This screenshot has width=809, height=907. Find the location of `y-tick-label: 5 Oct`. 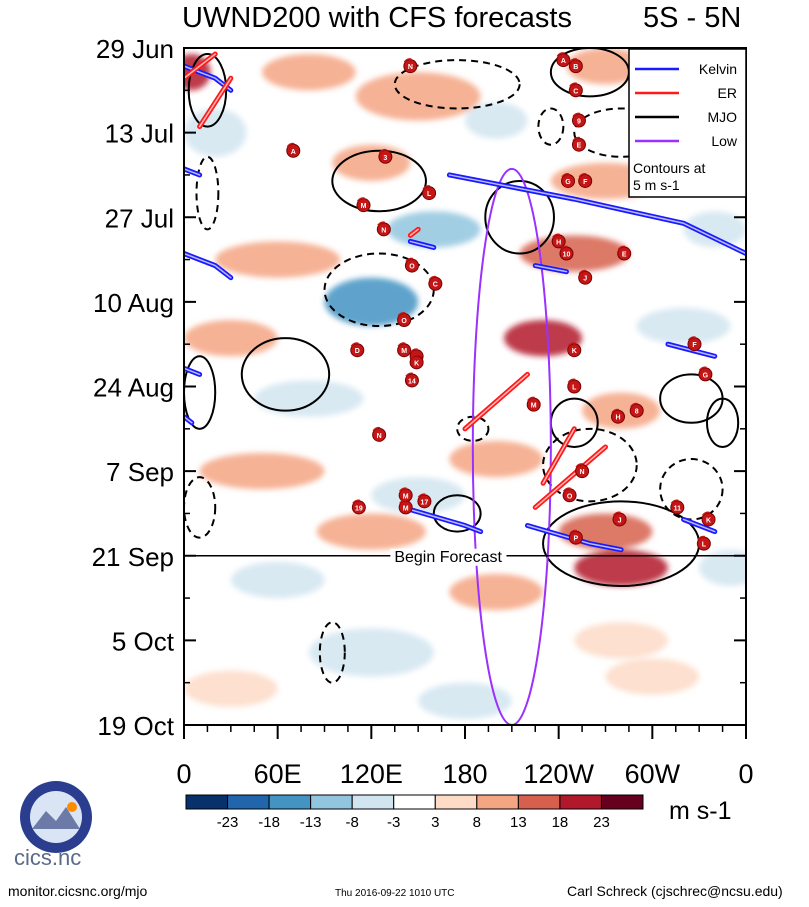

y-tick-label: 5 Oct is located at coordinates (143, 641).